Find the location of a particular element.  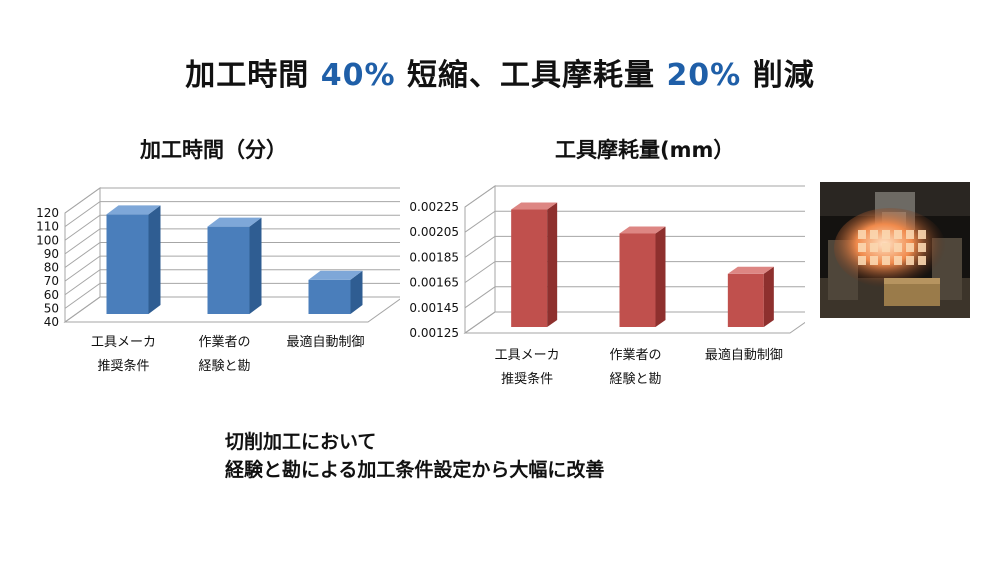

y-tick-label: 0.00185 is located at coordinates (434, 257).